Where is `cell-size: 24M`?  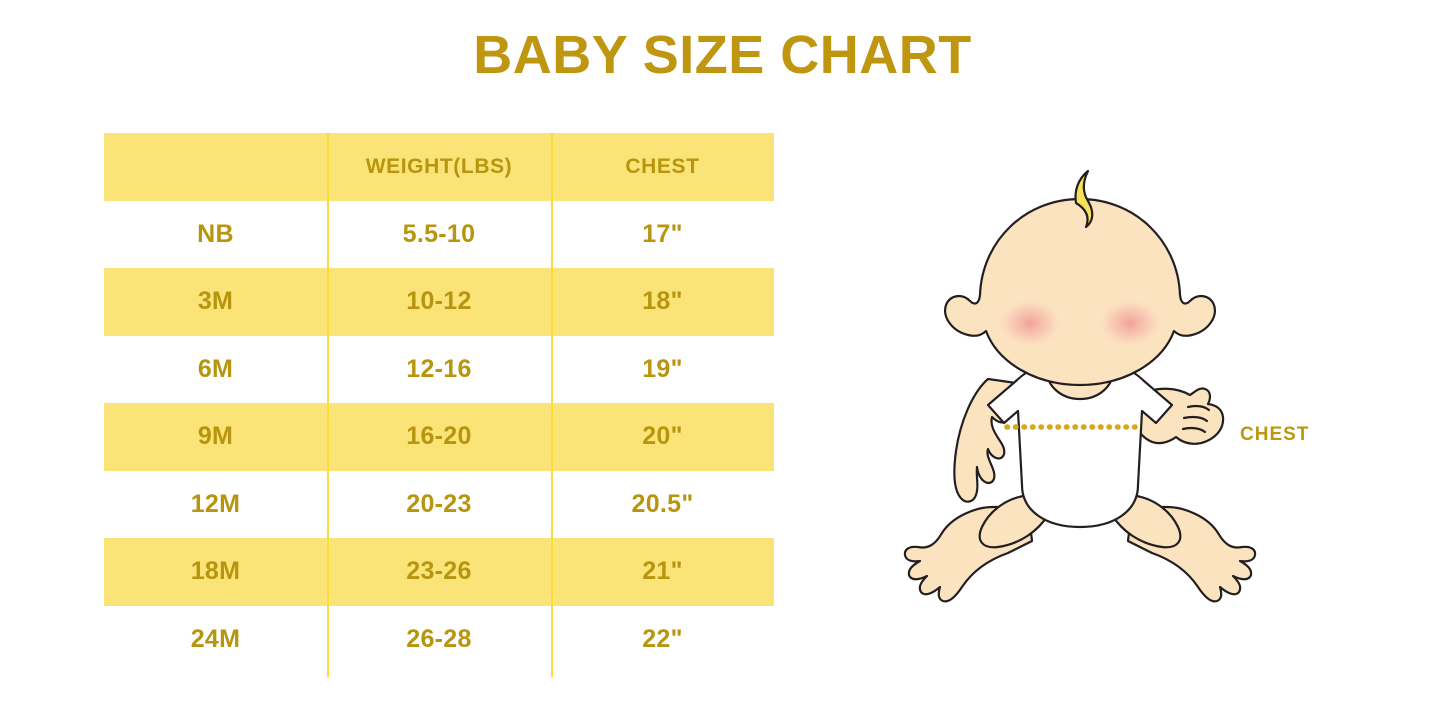 cell-size: 24M is located at coordinates (215, 638).